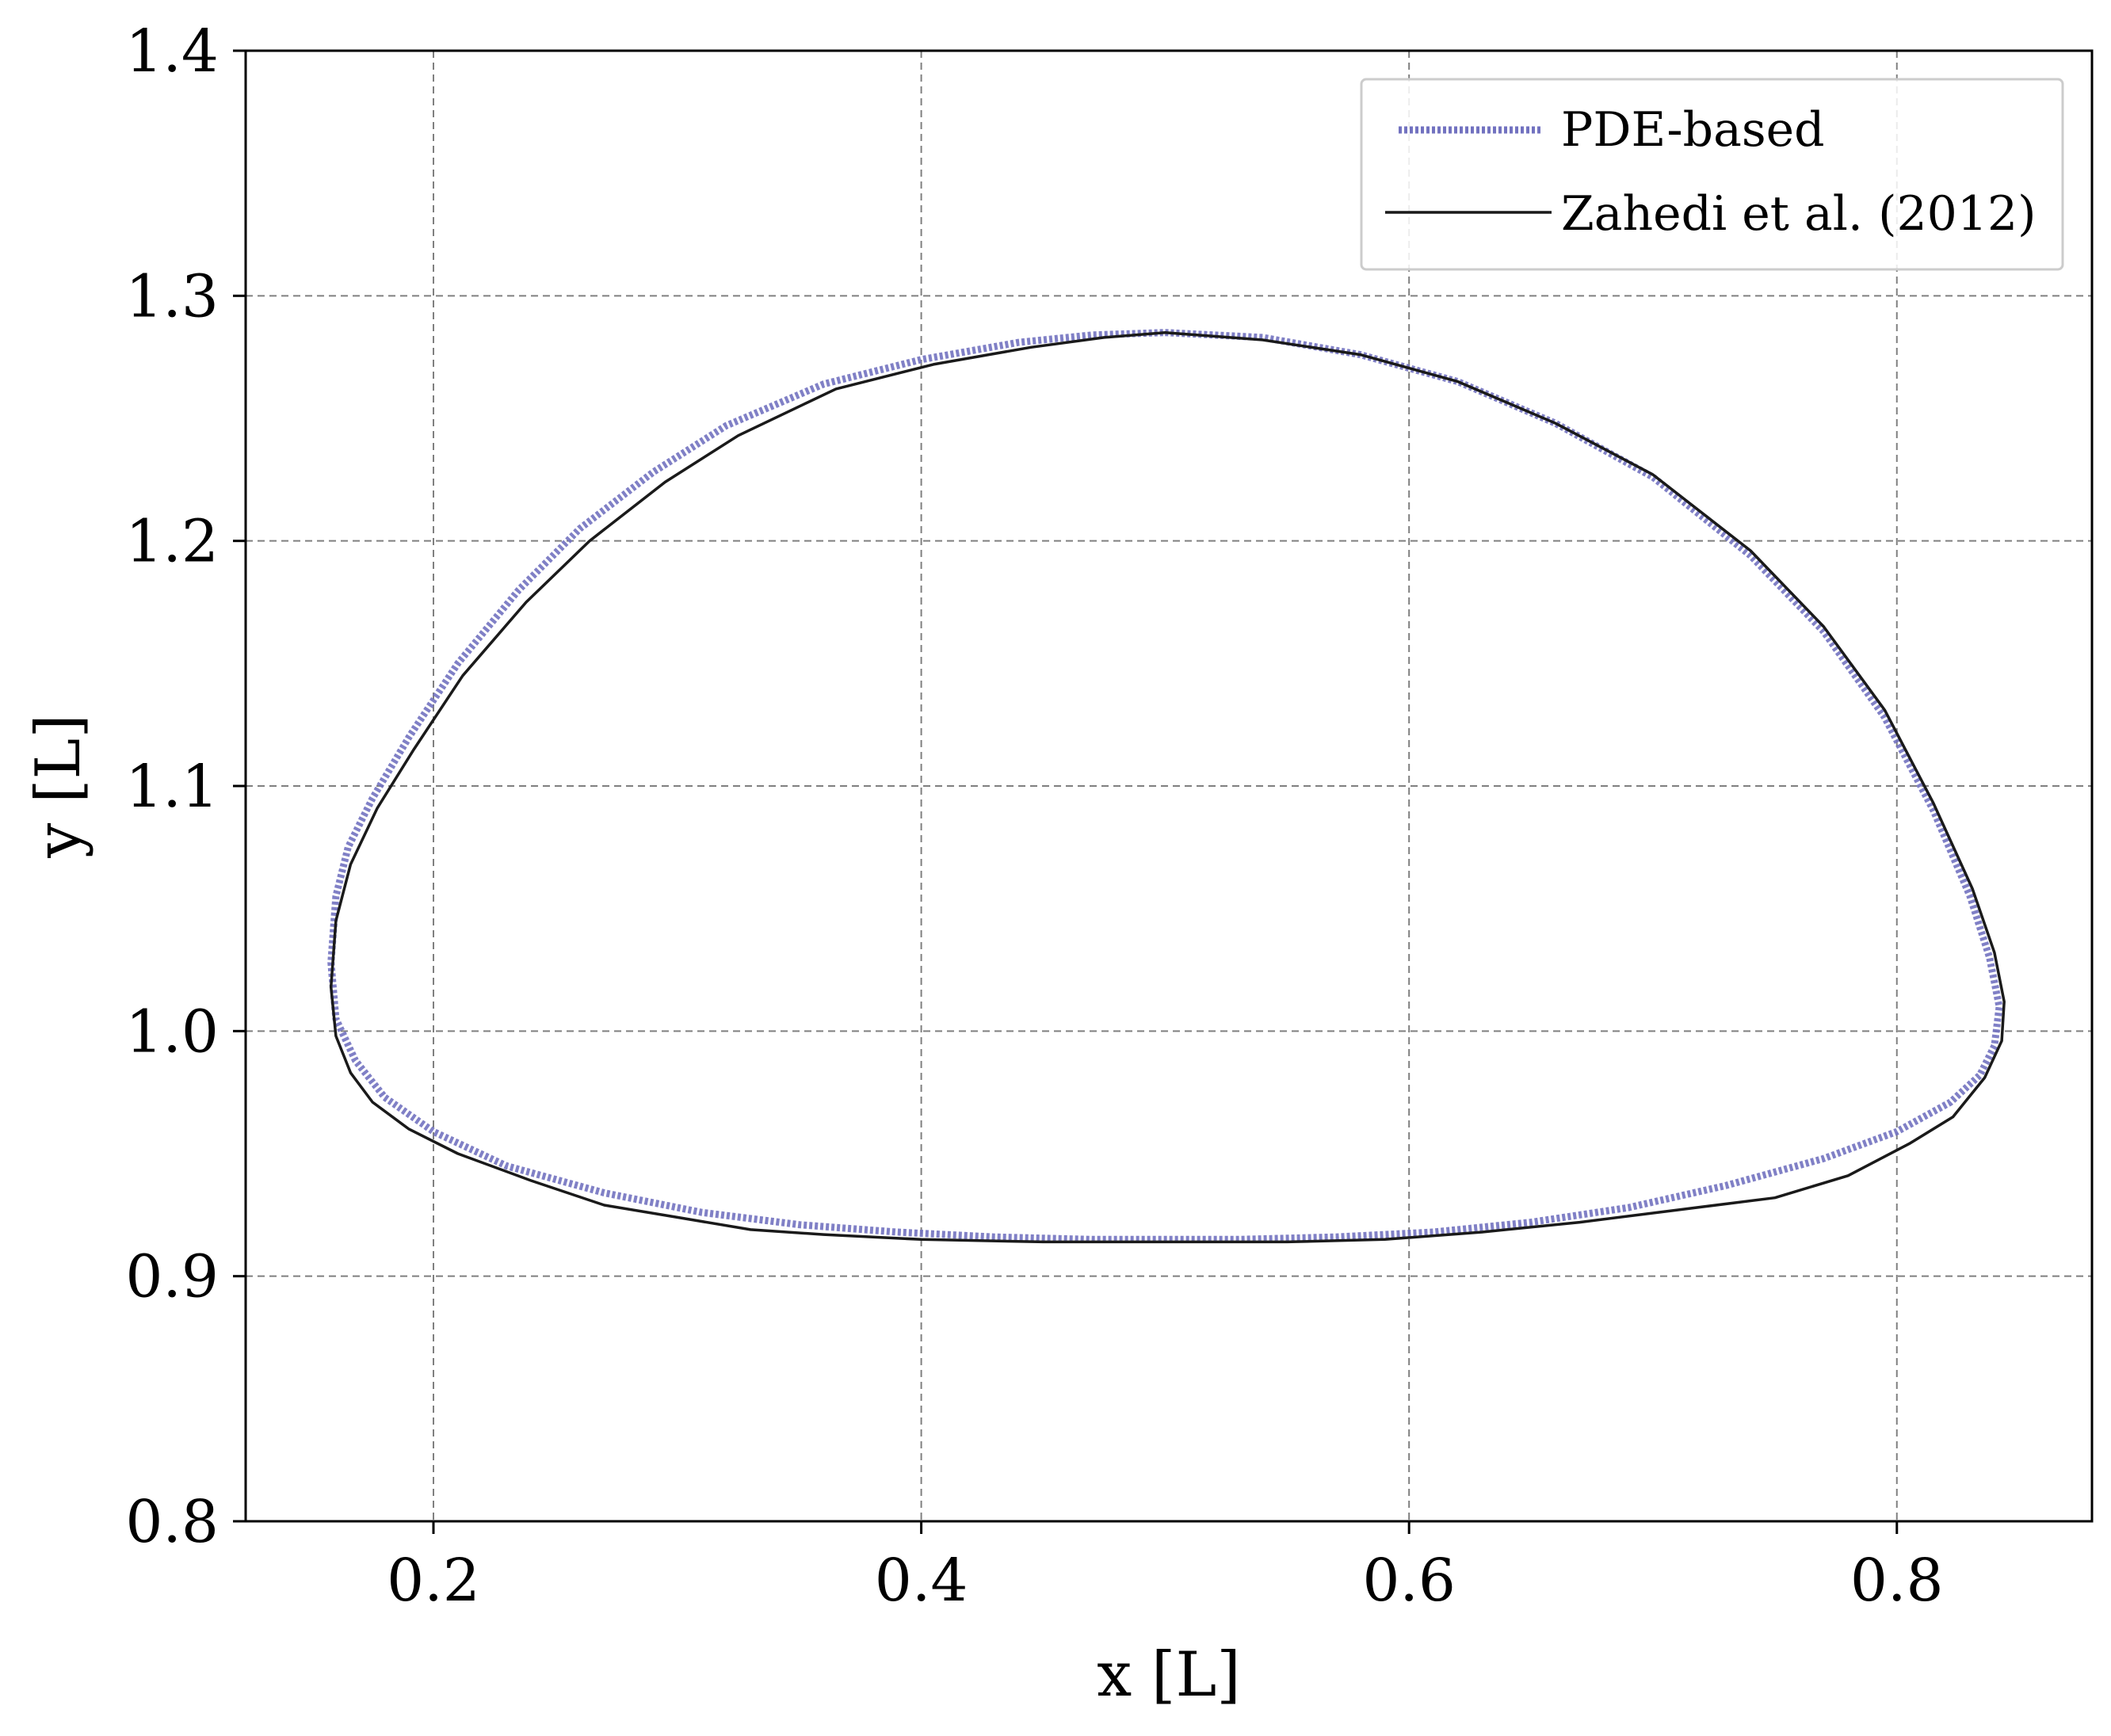  What do you see at coordinates (172, 296) in the screenshot?
I see `y-tick-label: 1.3` at bounding box center [172, 296].